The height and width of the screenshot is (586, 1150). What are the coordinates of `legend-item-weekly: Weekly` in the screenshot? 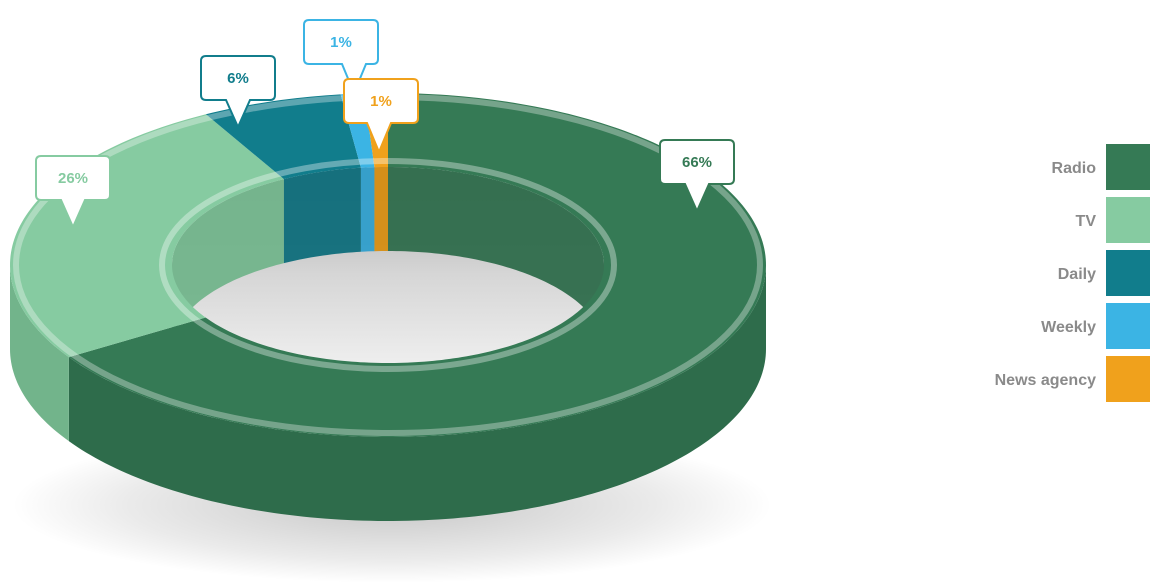 It's located at (1095, 326).